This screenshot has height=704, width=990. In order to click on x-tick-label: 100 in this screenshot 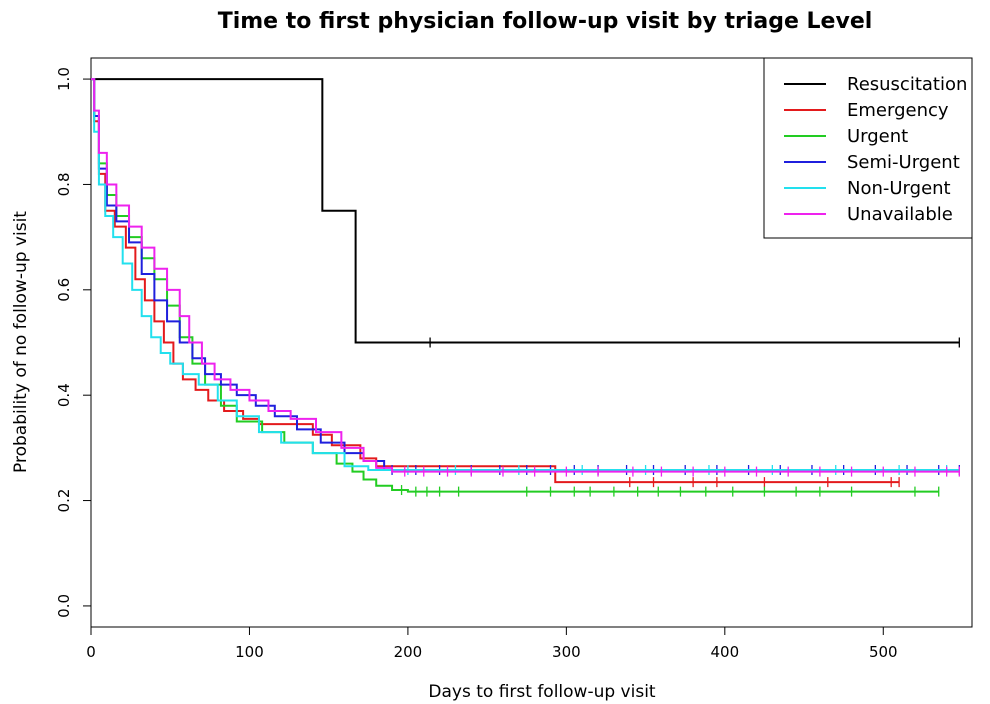, I will do `click(249, 652)`.